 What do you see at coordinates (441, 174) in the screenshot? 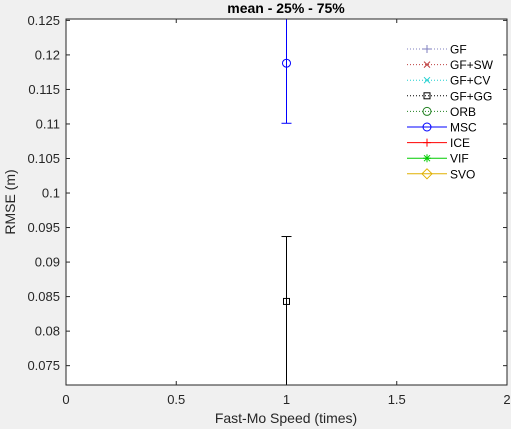
I see `legend-item-svo: SVO` at bounding box center [441, 174].